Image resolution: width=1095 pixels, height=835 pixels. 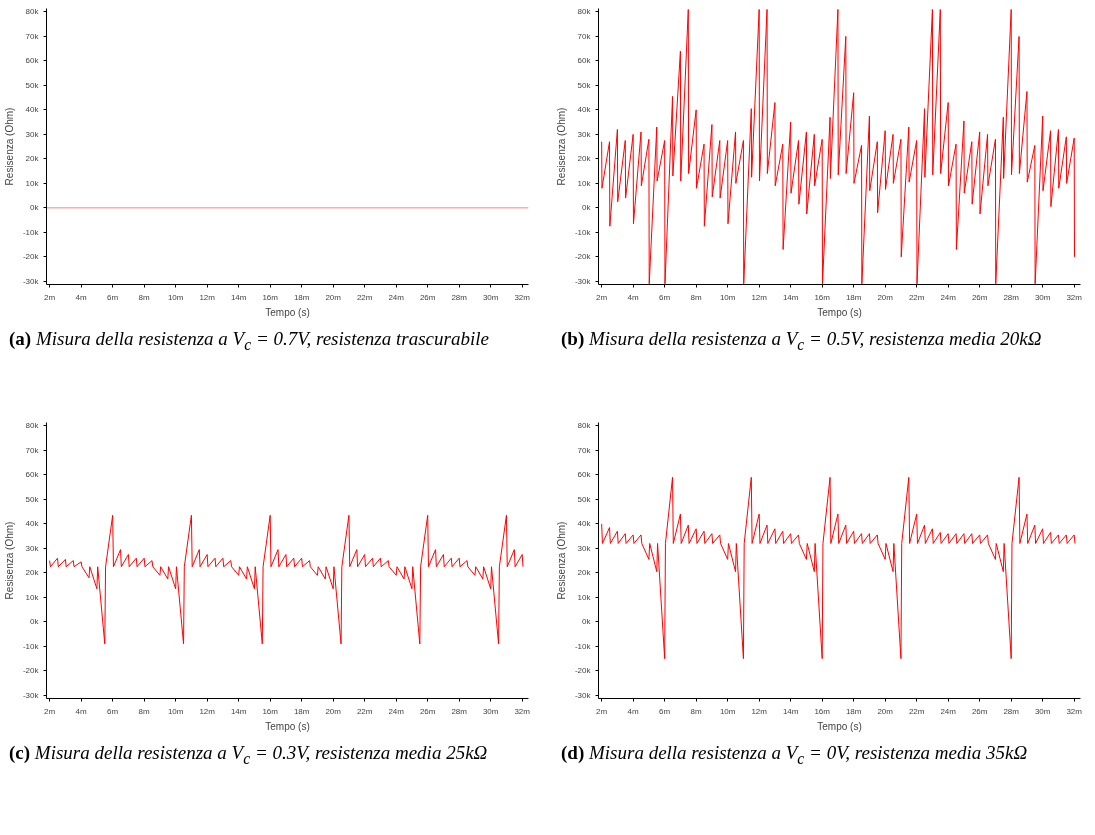 What do you see at coordinates (286, 579) in the screenshot?
I see `line-series` at bounding box center [286, 579].